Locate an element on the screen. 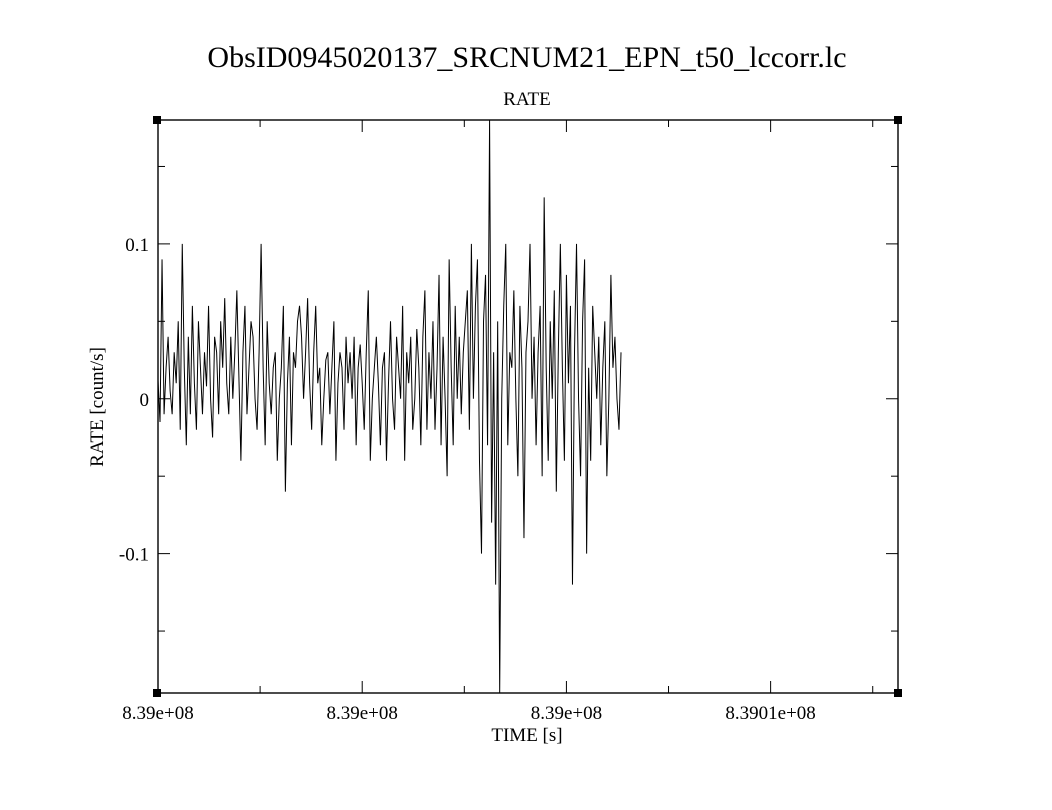  y-axis-label: RATE [count/s] is located at coordinates (97, 407).